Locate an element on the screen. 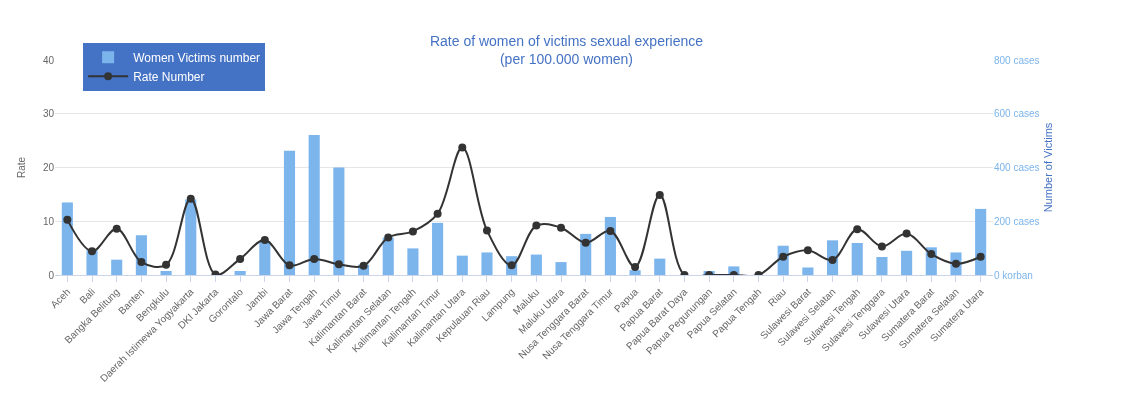 The width and height of the screenshot is (1143, 400). legend-label: Women Victims number is located at coordinates (197, 57).